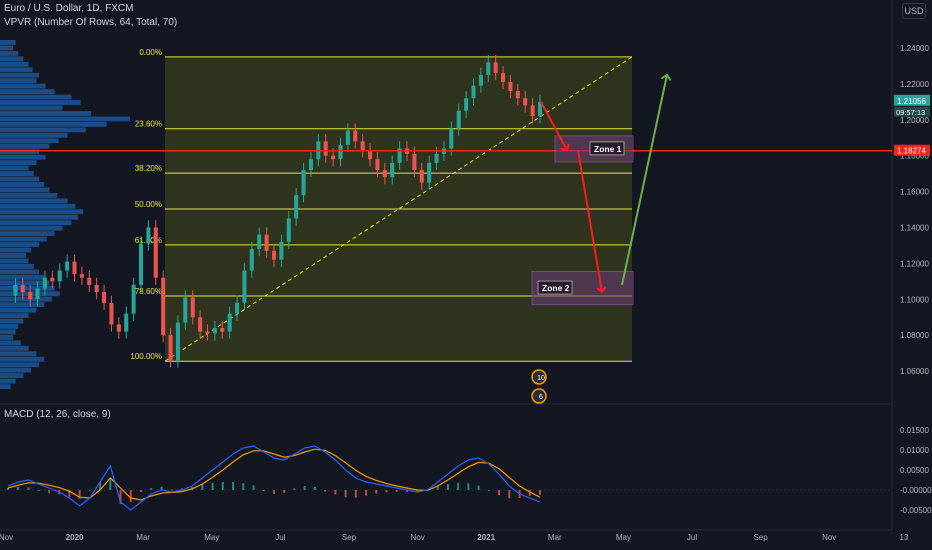 This screenshot has width=932, height=550. I want to click on event-badge-count: 10, so click(541, 378).